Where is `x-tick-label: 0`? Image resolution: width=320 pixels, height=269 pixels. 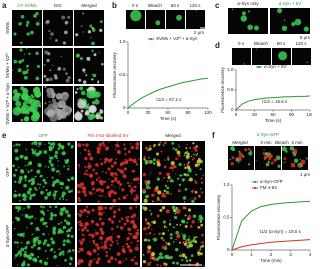
x-tick-label: 0 is located at coordinates (128, 112).